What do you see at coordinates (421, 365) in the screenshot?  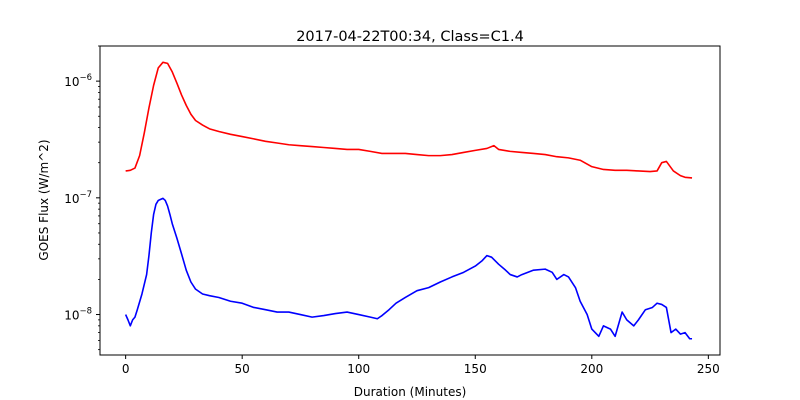 I see `x-axis: 0 50 100 150 200 250` at bounding box center [421, 365].